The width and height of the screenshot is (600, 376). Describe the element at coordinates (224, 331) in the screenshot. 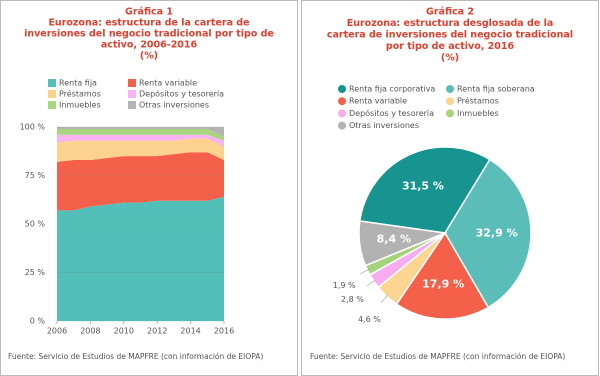

I see `x-tick-label: 2016` at that location.